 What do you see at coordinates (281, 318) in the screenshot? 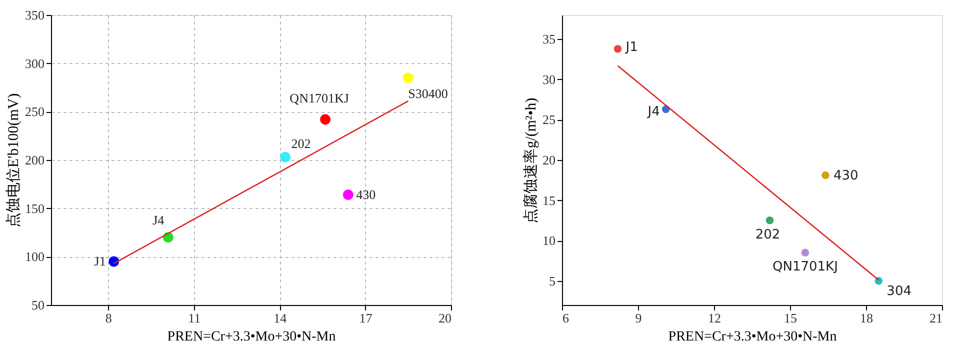
I see `x-tick-label: 14` at bounding box center [281, 318].